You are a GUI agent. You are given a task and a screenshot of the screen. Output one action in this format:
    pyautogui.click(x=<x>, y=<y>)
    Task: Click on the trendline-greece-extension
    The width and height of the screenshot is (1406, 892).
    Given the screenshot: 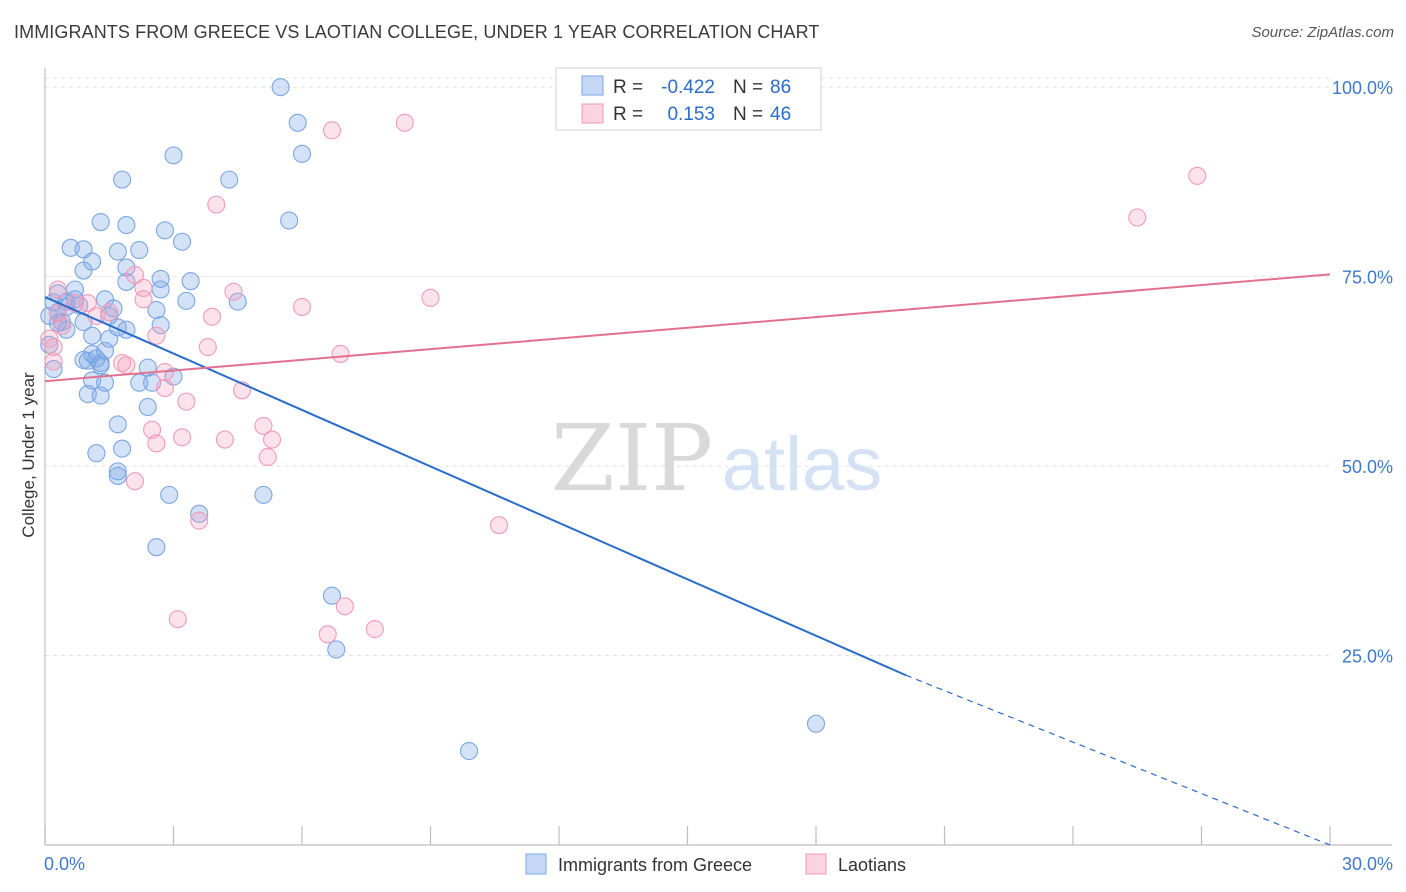 What is the action you would take?
    pyautogui.click(x=1118, y=760)
    